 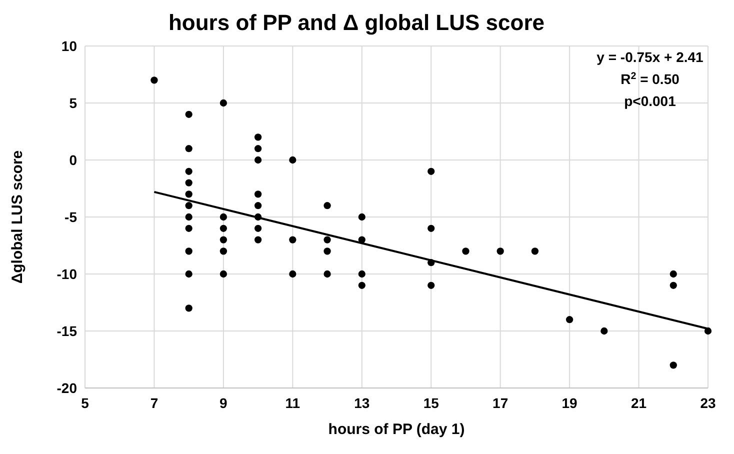 I want to click on chart-title: hours of PP and Δ global LUS score, so click(x=356, y=22).